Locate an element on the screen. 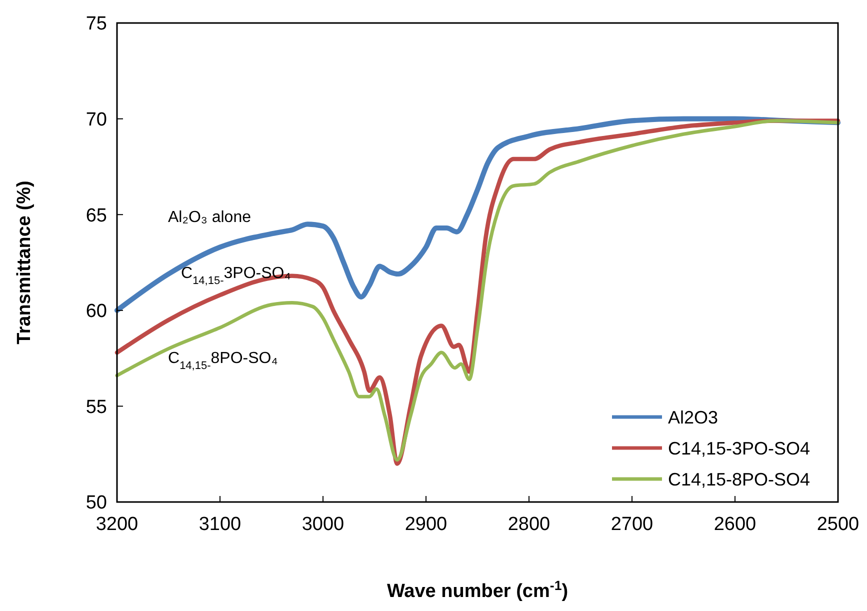 The image size is (867, 611). x-tick-label: 3100 is located at coordinates (220, 524).